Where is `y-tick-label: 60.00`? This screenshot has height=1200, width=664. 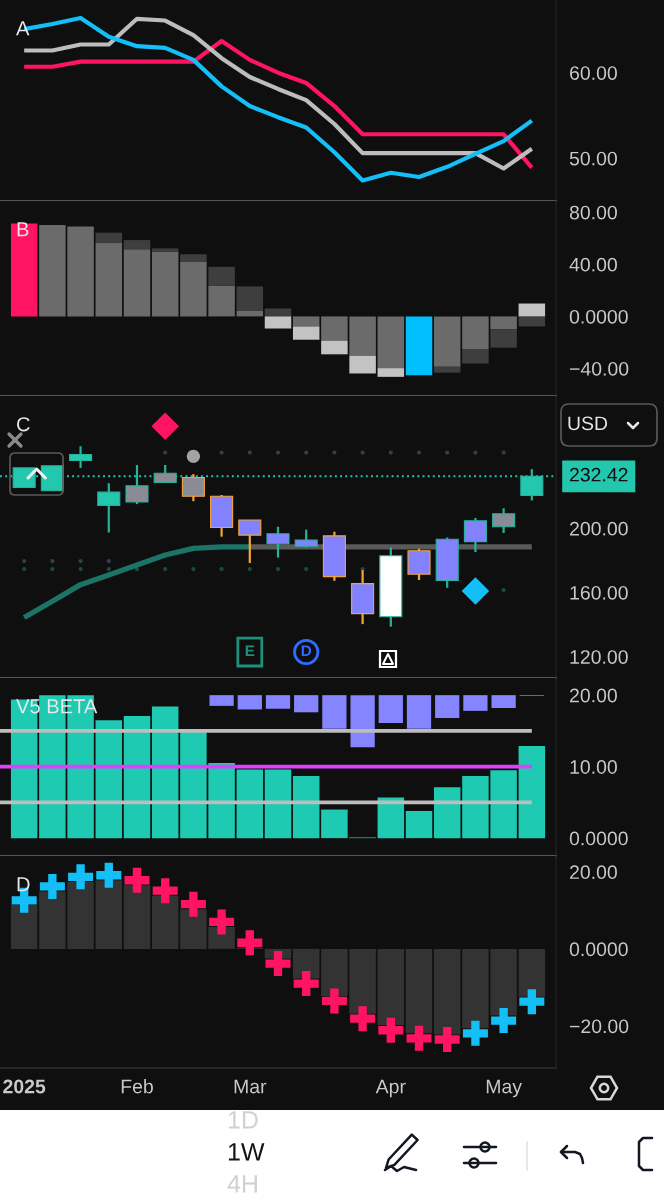
y-tick-label: 60.00 is located at coordinates (593, 73).